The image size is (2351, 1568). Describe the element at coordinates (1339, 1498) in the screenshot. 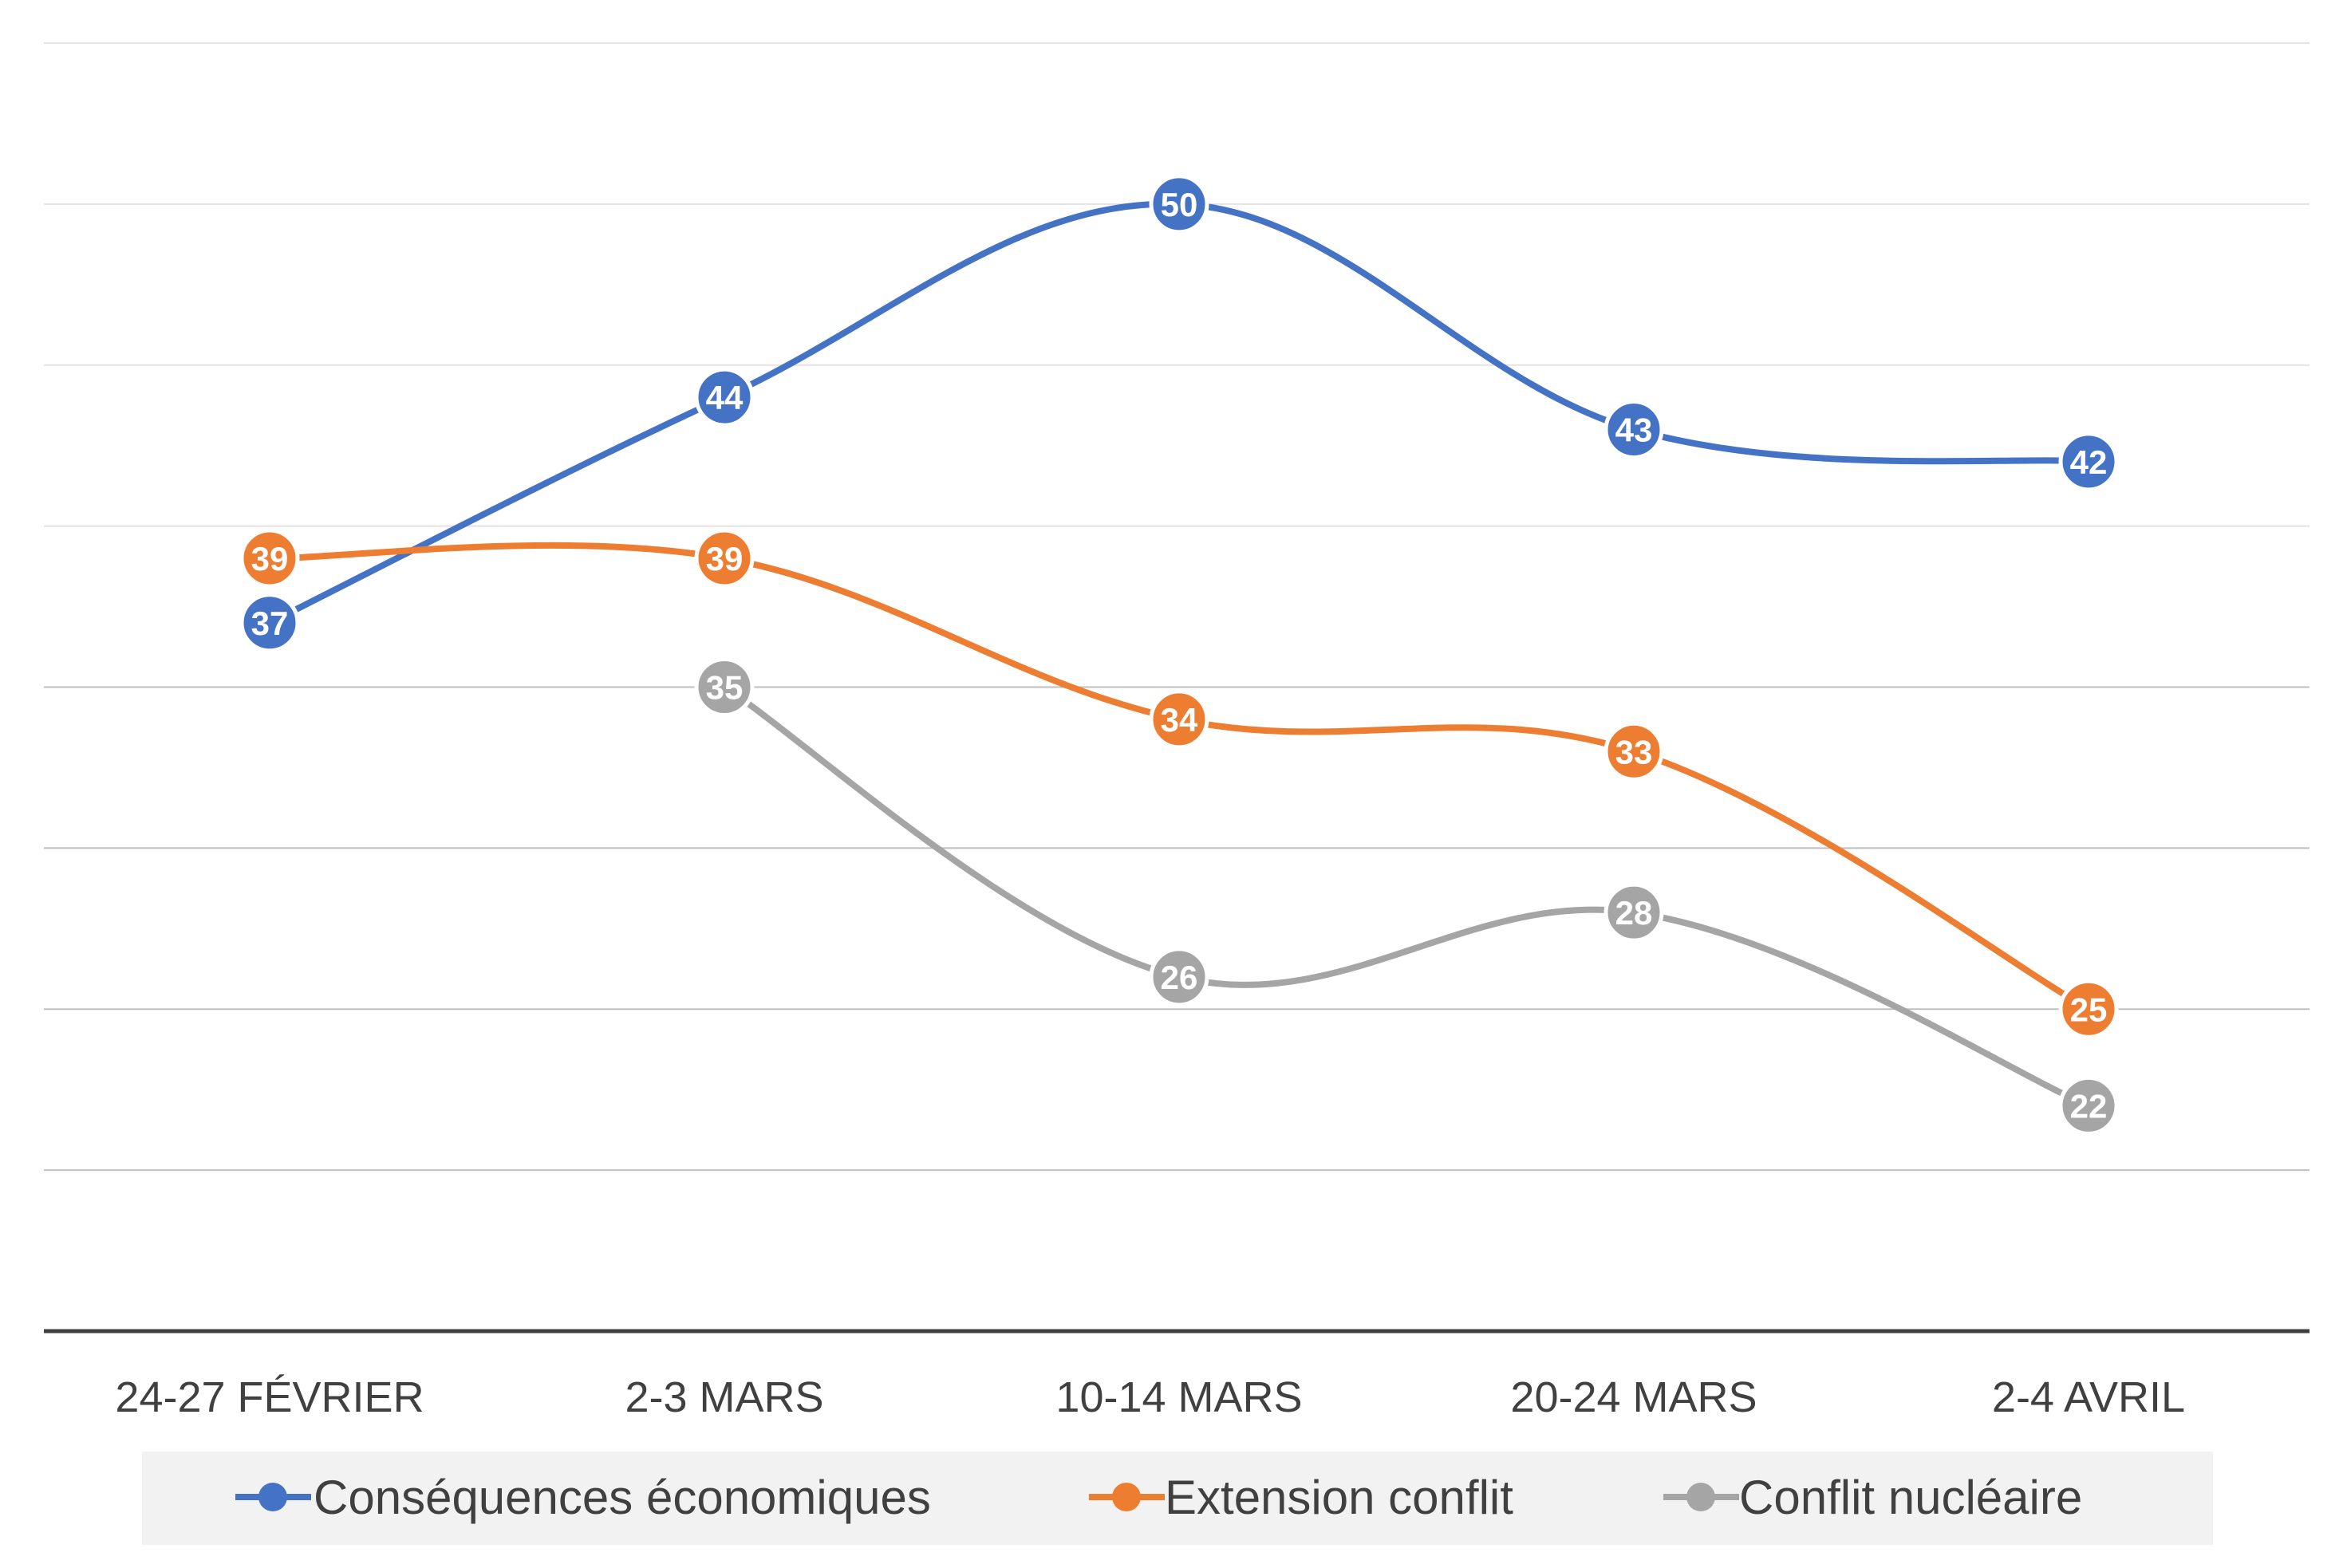

I see `legend-label: Extension conflit` at that location.